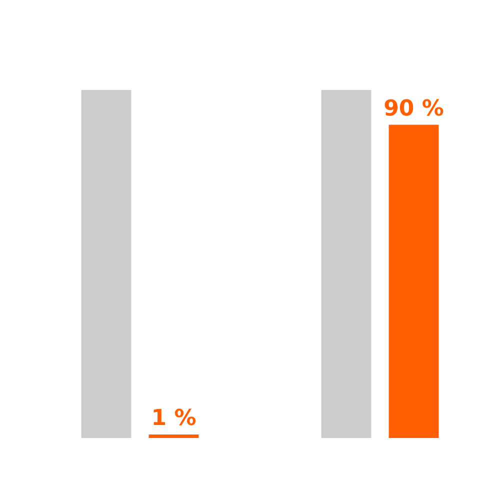 The image size is (500, 500). Describe the element at coordinates (173, 419) in the screenshot. I see `data-label: 1 %` at that location.